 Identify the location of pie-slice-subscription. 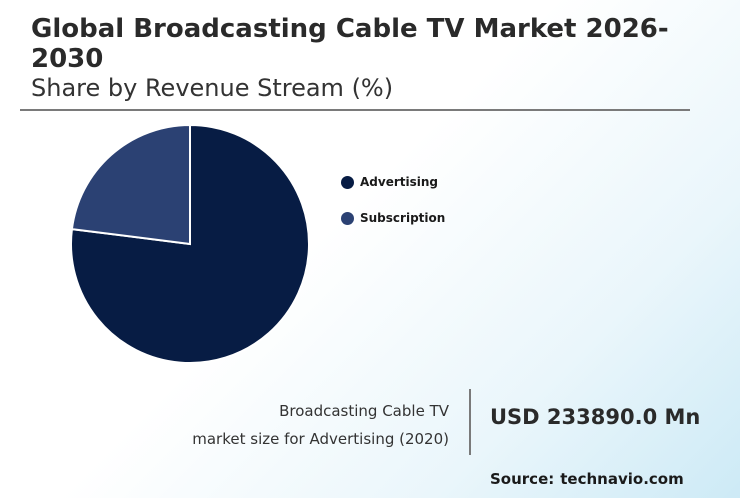
(130, 184).